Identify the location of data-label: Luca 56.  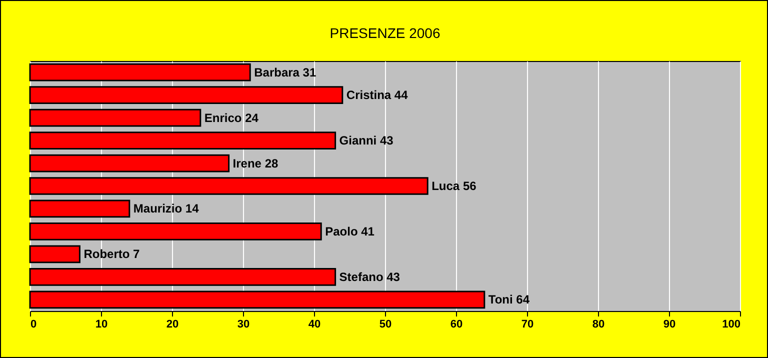
(454, 186).